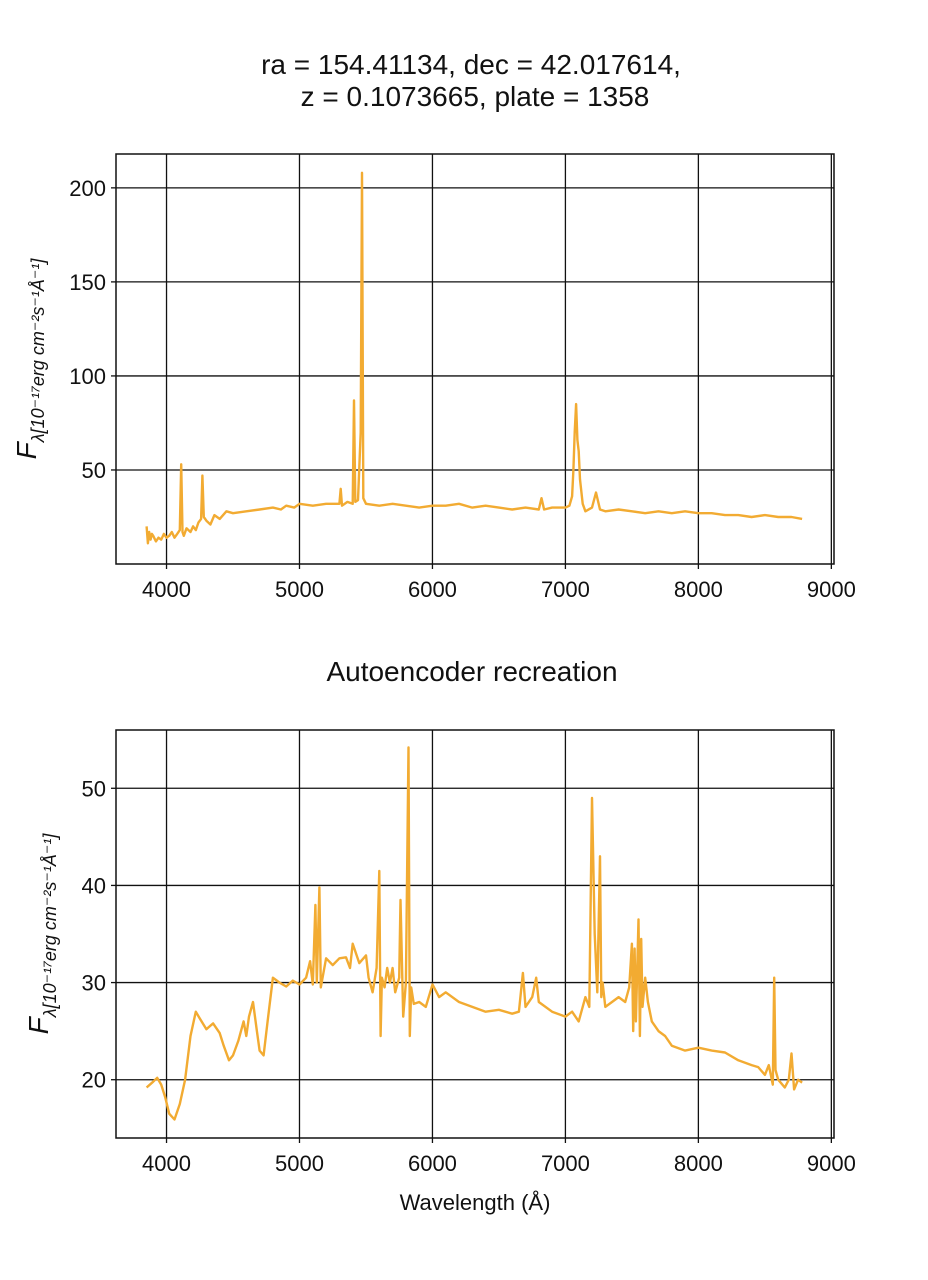 This screenshot has width=928, height=1280. Describe the element at coordinates (87, 188) in the screenshot. I see `y-tick-label: 200` at that location.